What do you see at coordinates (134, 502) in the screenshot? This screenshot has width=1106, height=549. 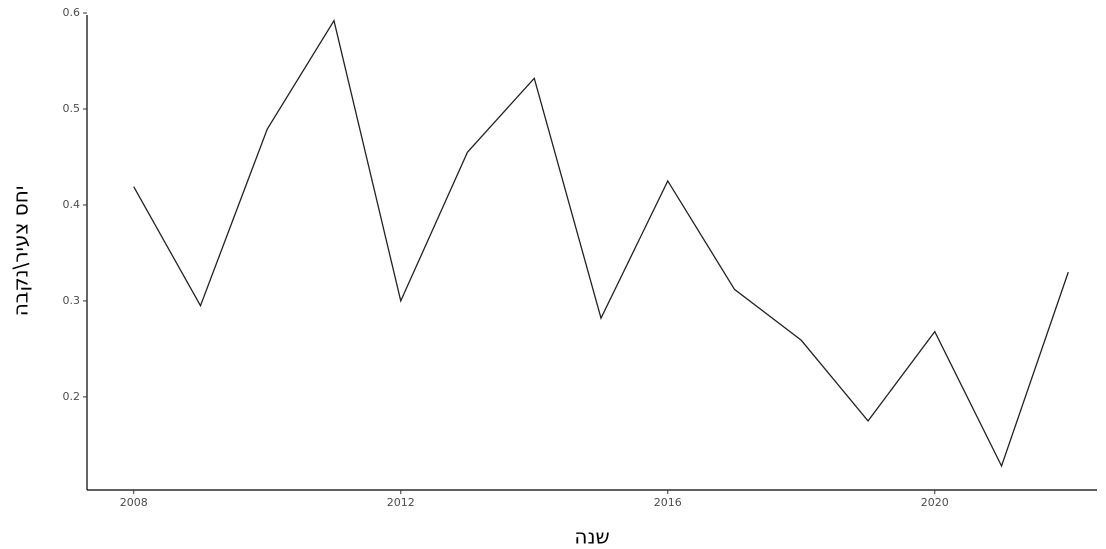 I see `x-tick-label: 2008` at bounding box center [134, 502].